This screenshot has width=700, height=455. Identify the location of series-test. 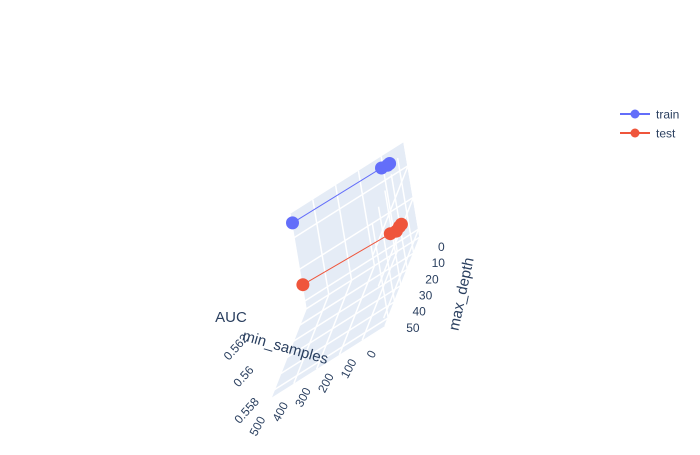
(352, 254).